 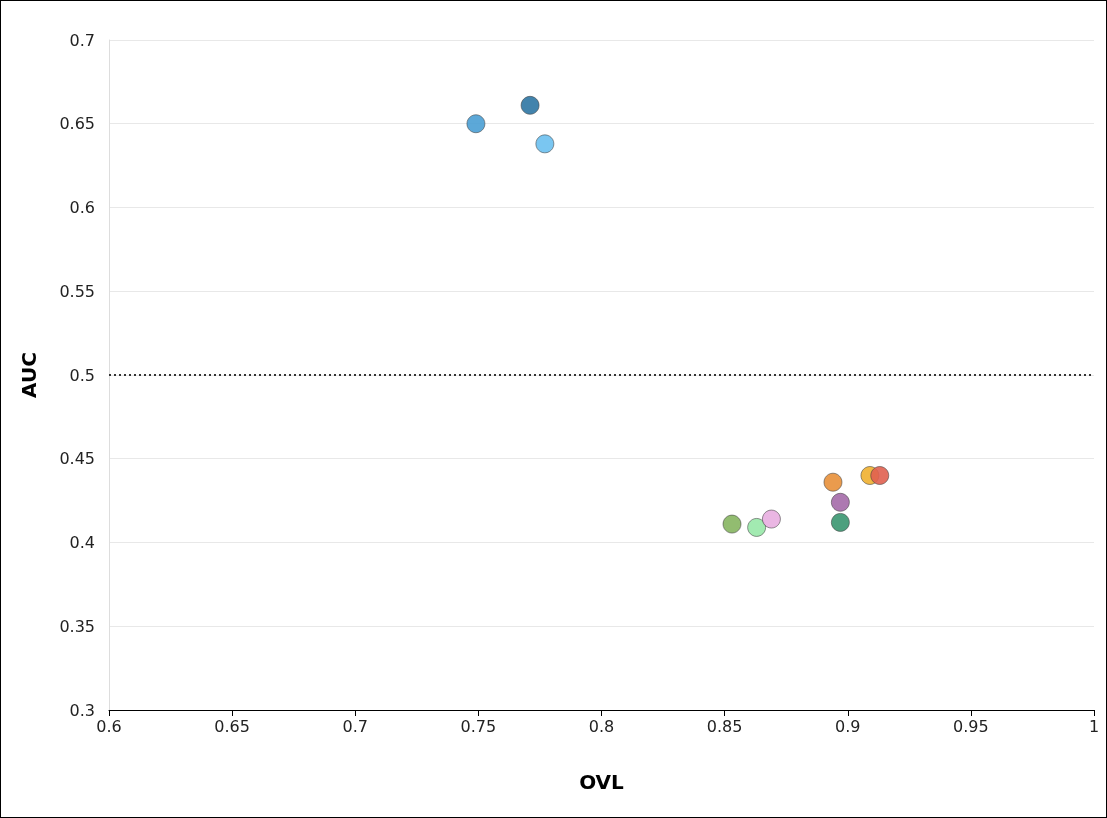 What do you see at coordinates (971, 726) in the screenshot?
I see `x-tick-label: 0.95` at bounding box center [971, 726].